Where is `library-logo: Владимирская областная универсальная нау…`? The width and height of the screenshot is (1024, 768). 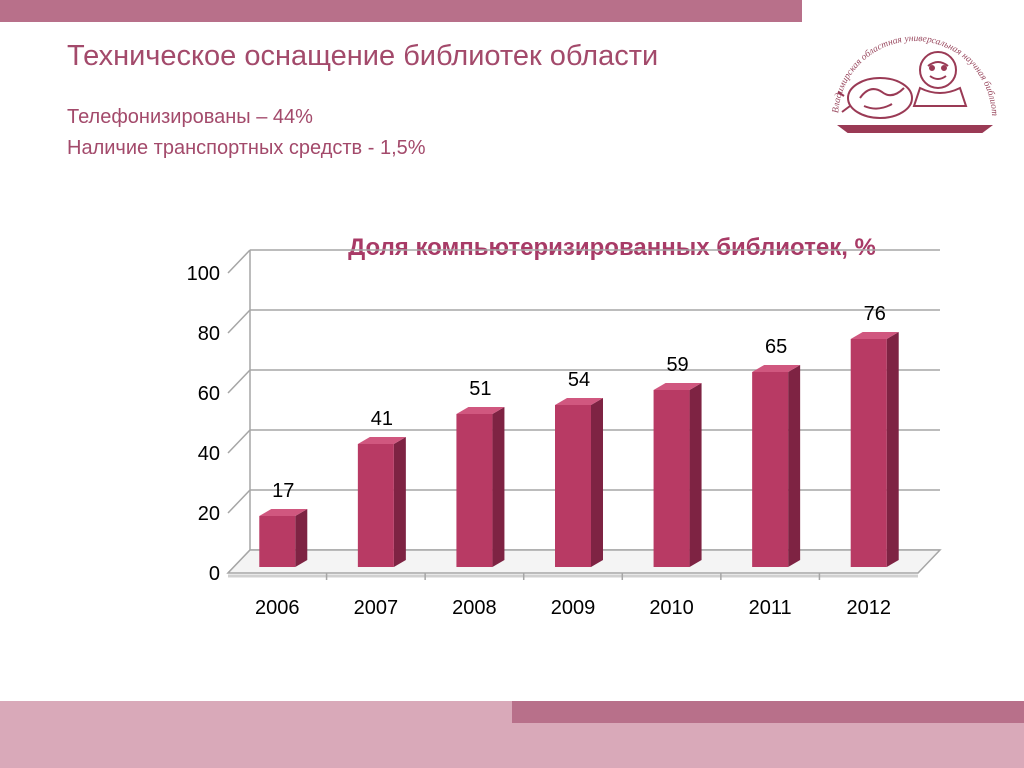 library-logo: Владимирская областная универсальная нау… is located at coordinates (909, 75).